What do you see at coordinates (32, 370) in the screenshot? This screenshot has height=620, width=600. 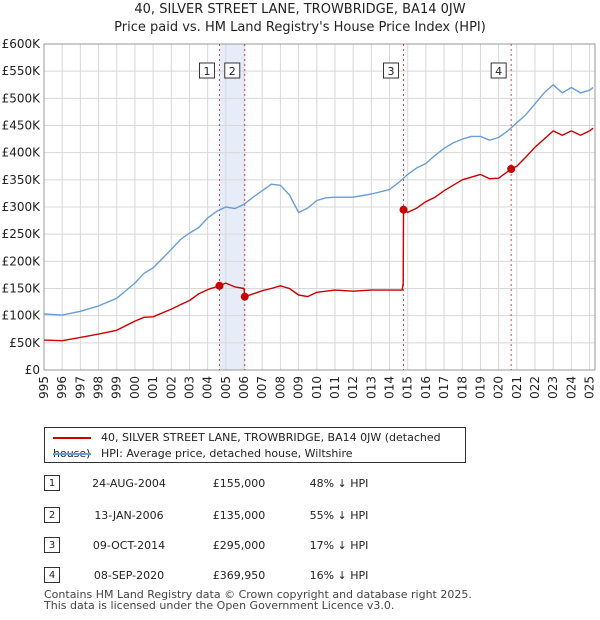 I see `y-tick-label: £0` at bounding box center [32, 370].